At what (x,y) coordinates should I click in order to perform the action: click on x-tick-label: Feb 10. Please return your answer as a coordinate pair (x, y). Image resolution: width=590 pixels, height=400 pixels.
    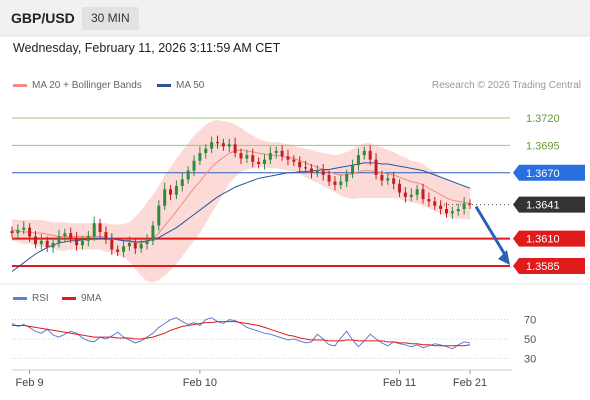
    Looking at the image, I should click on (200, 383).